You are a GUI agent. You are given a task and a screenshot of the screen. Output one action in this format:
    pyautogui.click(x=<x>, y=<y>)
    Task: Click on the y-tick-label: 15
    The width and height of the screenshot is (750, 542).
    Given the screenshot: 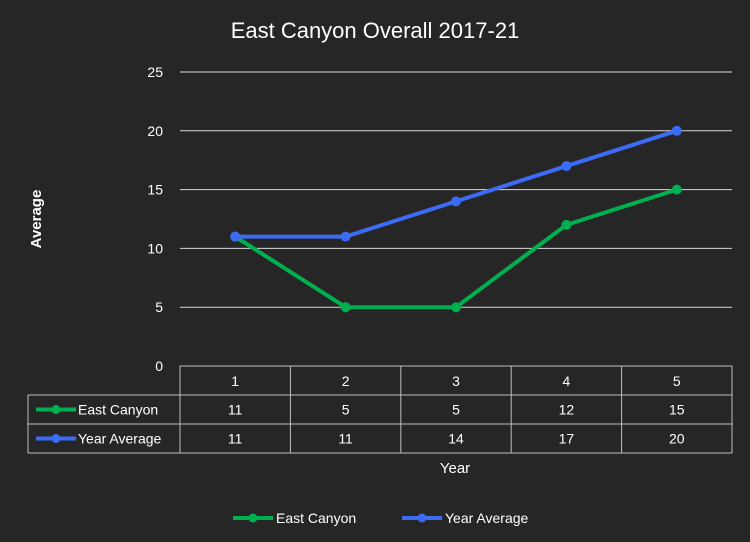 What is the action you would take?
    pyautogui.click(x=155, y=190)
    